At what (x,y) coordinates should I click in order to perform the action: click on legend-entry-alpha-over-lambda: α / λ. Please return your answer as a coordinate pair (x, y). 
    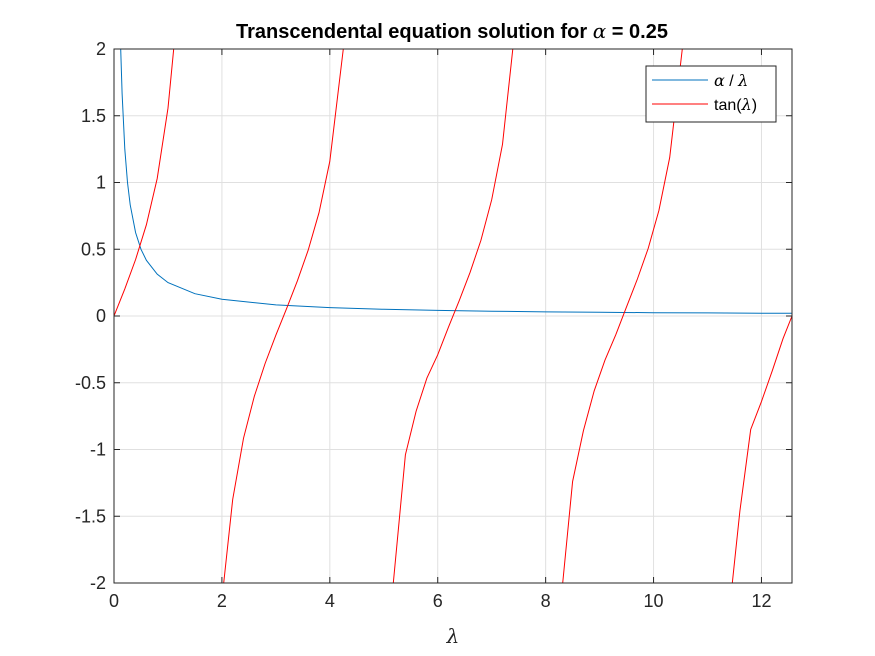
    Looking at the image, I should click on (731, 80).